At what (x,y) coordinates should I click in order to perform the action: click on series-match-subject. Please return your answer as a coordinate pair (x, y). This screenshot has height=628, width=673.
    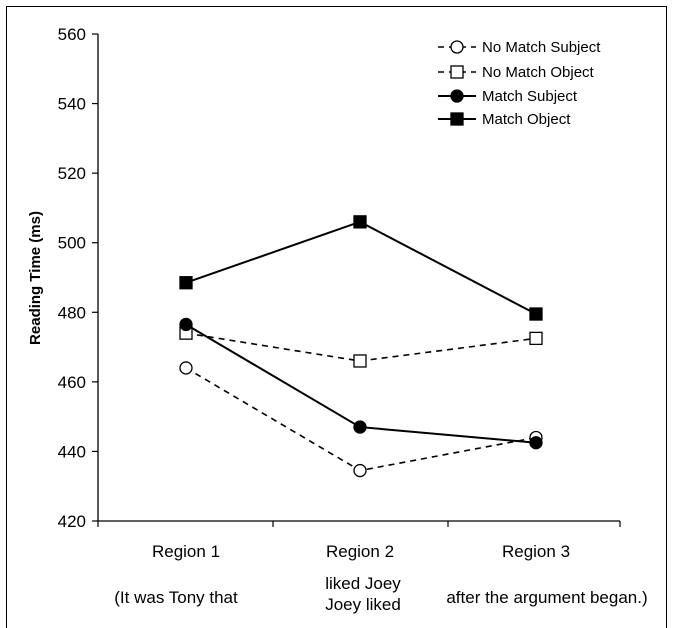
    Looking at the image, I should click on (361, 383).